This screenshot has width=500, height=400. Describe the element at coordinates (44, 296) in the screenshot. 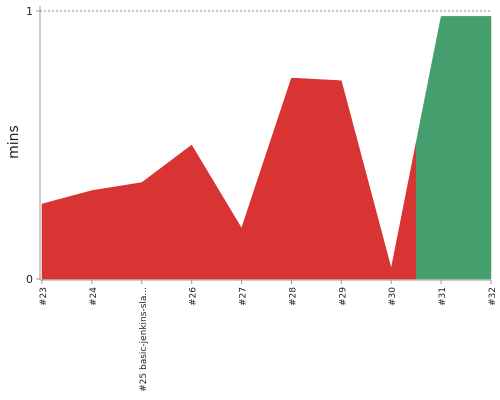

I see `x-tick-label: #23` at that location.